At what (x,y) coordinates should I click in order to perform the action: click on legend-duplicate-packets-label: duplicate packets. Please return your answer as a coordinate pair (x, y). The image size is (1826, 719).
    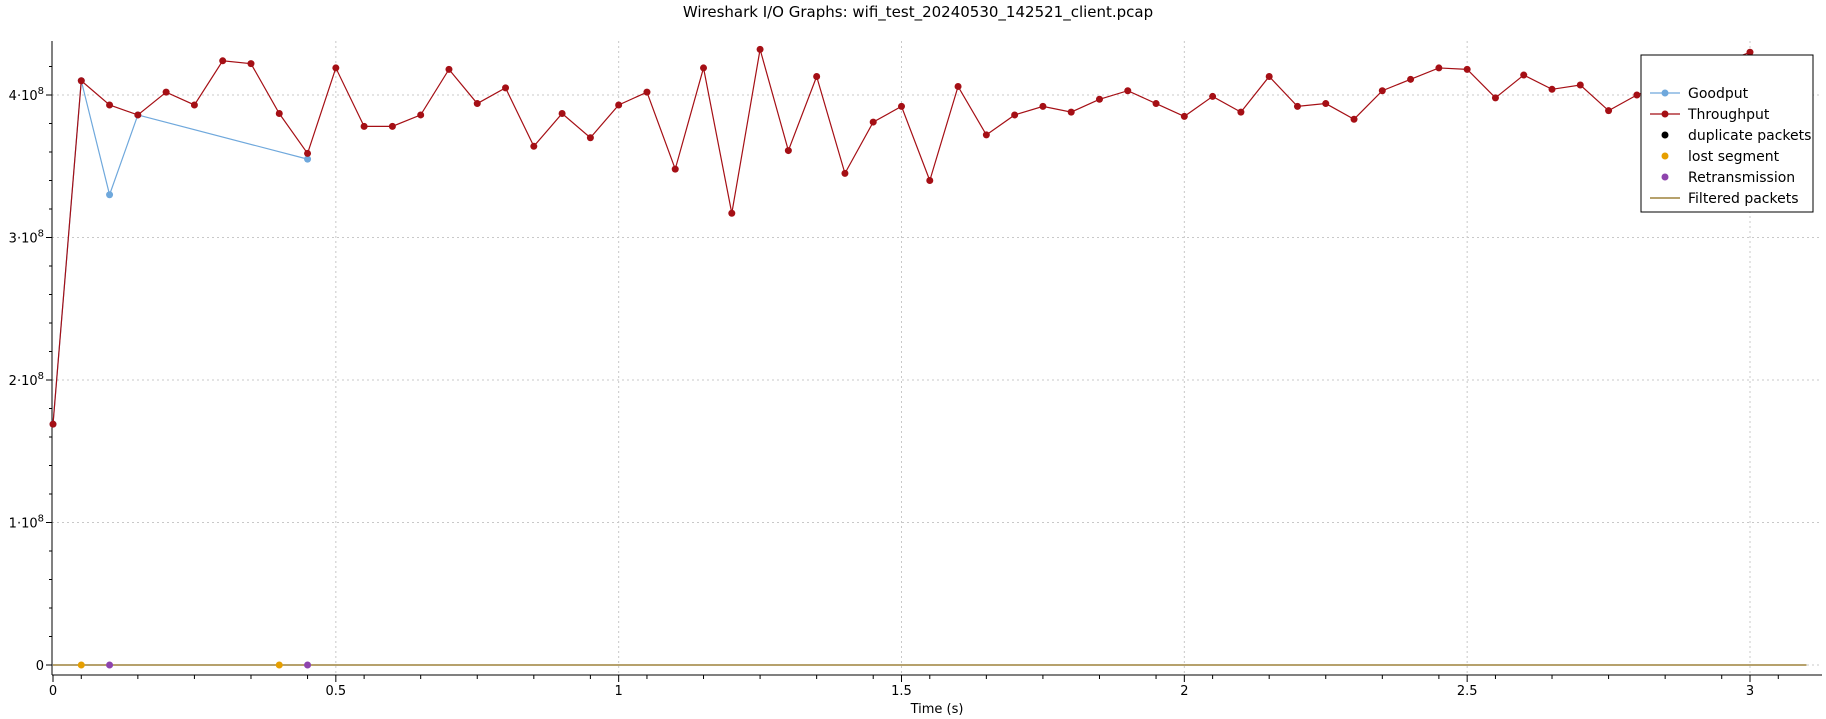
    Looking at the image, I should click on (1749, 136).